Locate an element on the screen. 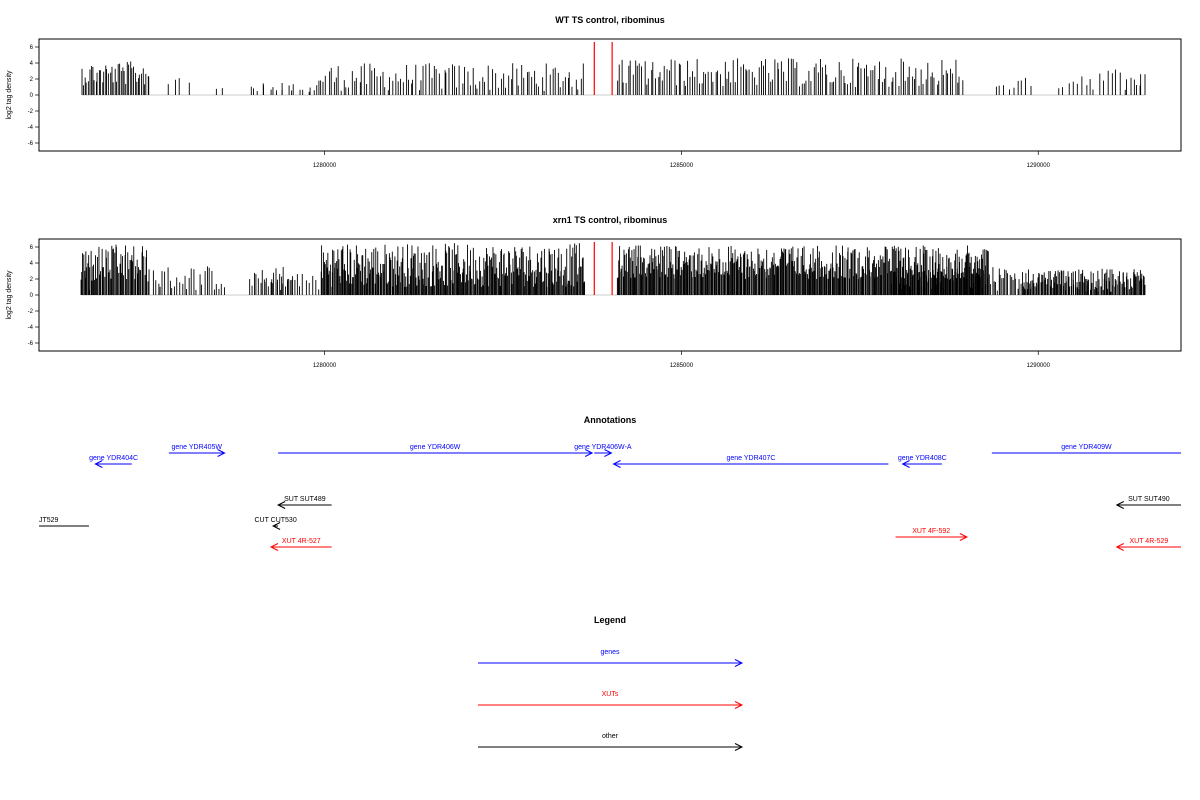  annotation-label: SUT SUT489 is located at coordinates (305, 499).